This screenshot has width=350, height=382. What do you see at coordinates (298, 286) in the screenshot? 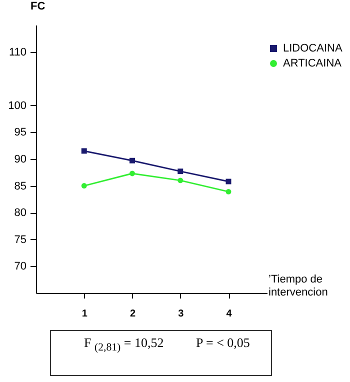
I see `x-axis-title: ’Tiempo de intervencion` at bounding box center [298, 286].